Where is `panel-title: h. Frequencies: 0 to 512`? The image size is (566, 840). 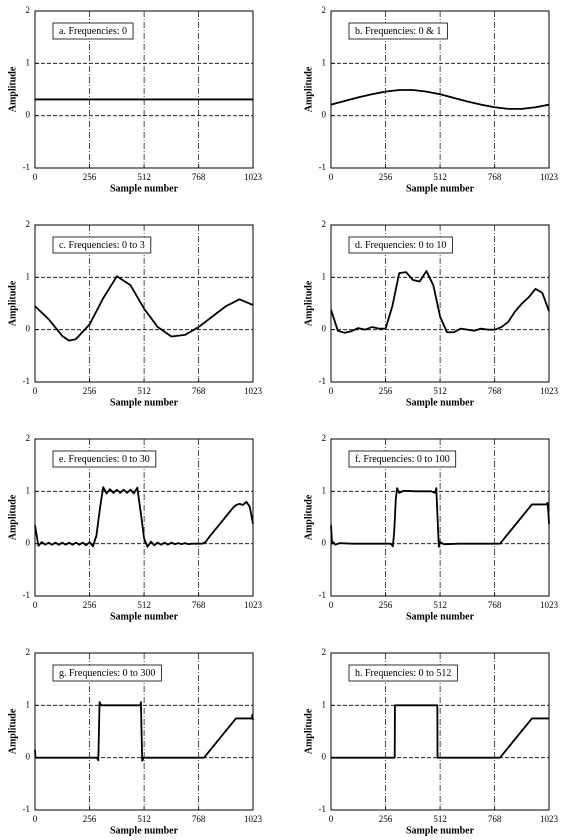 panel-title: h. Frequencies: 0 to 512 is located at coordinates (403, 673).